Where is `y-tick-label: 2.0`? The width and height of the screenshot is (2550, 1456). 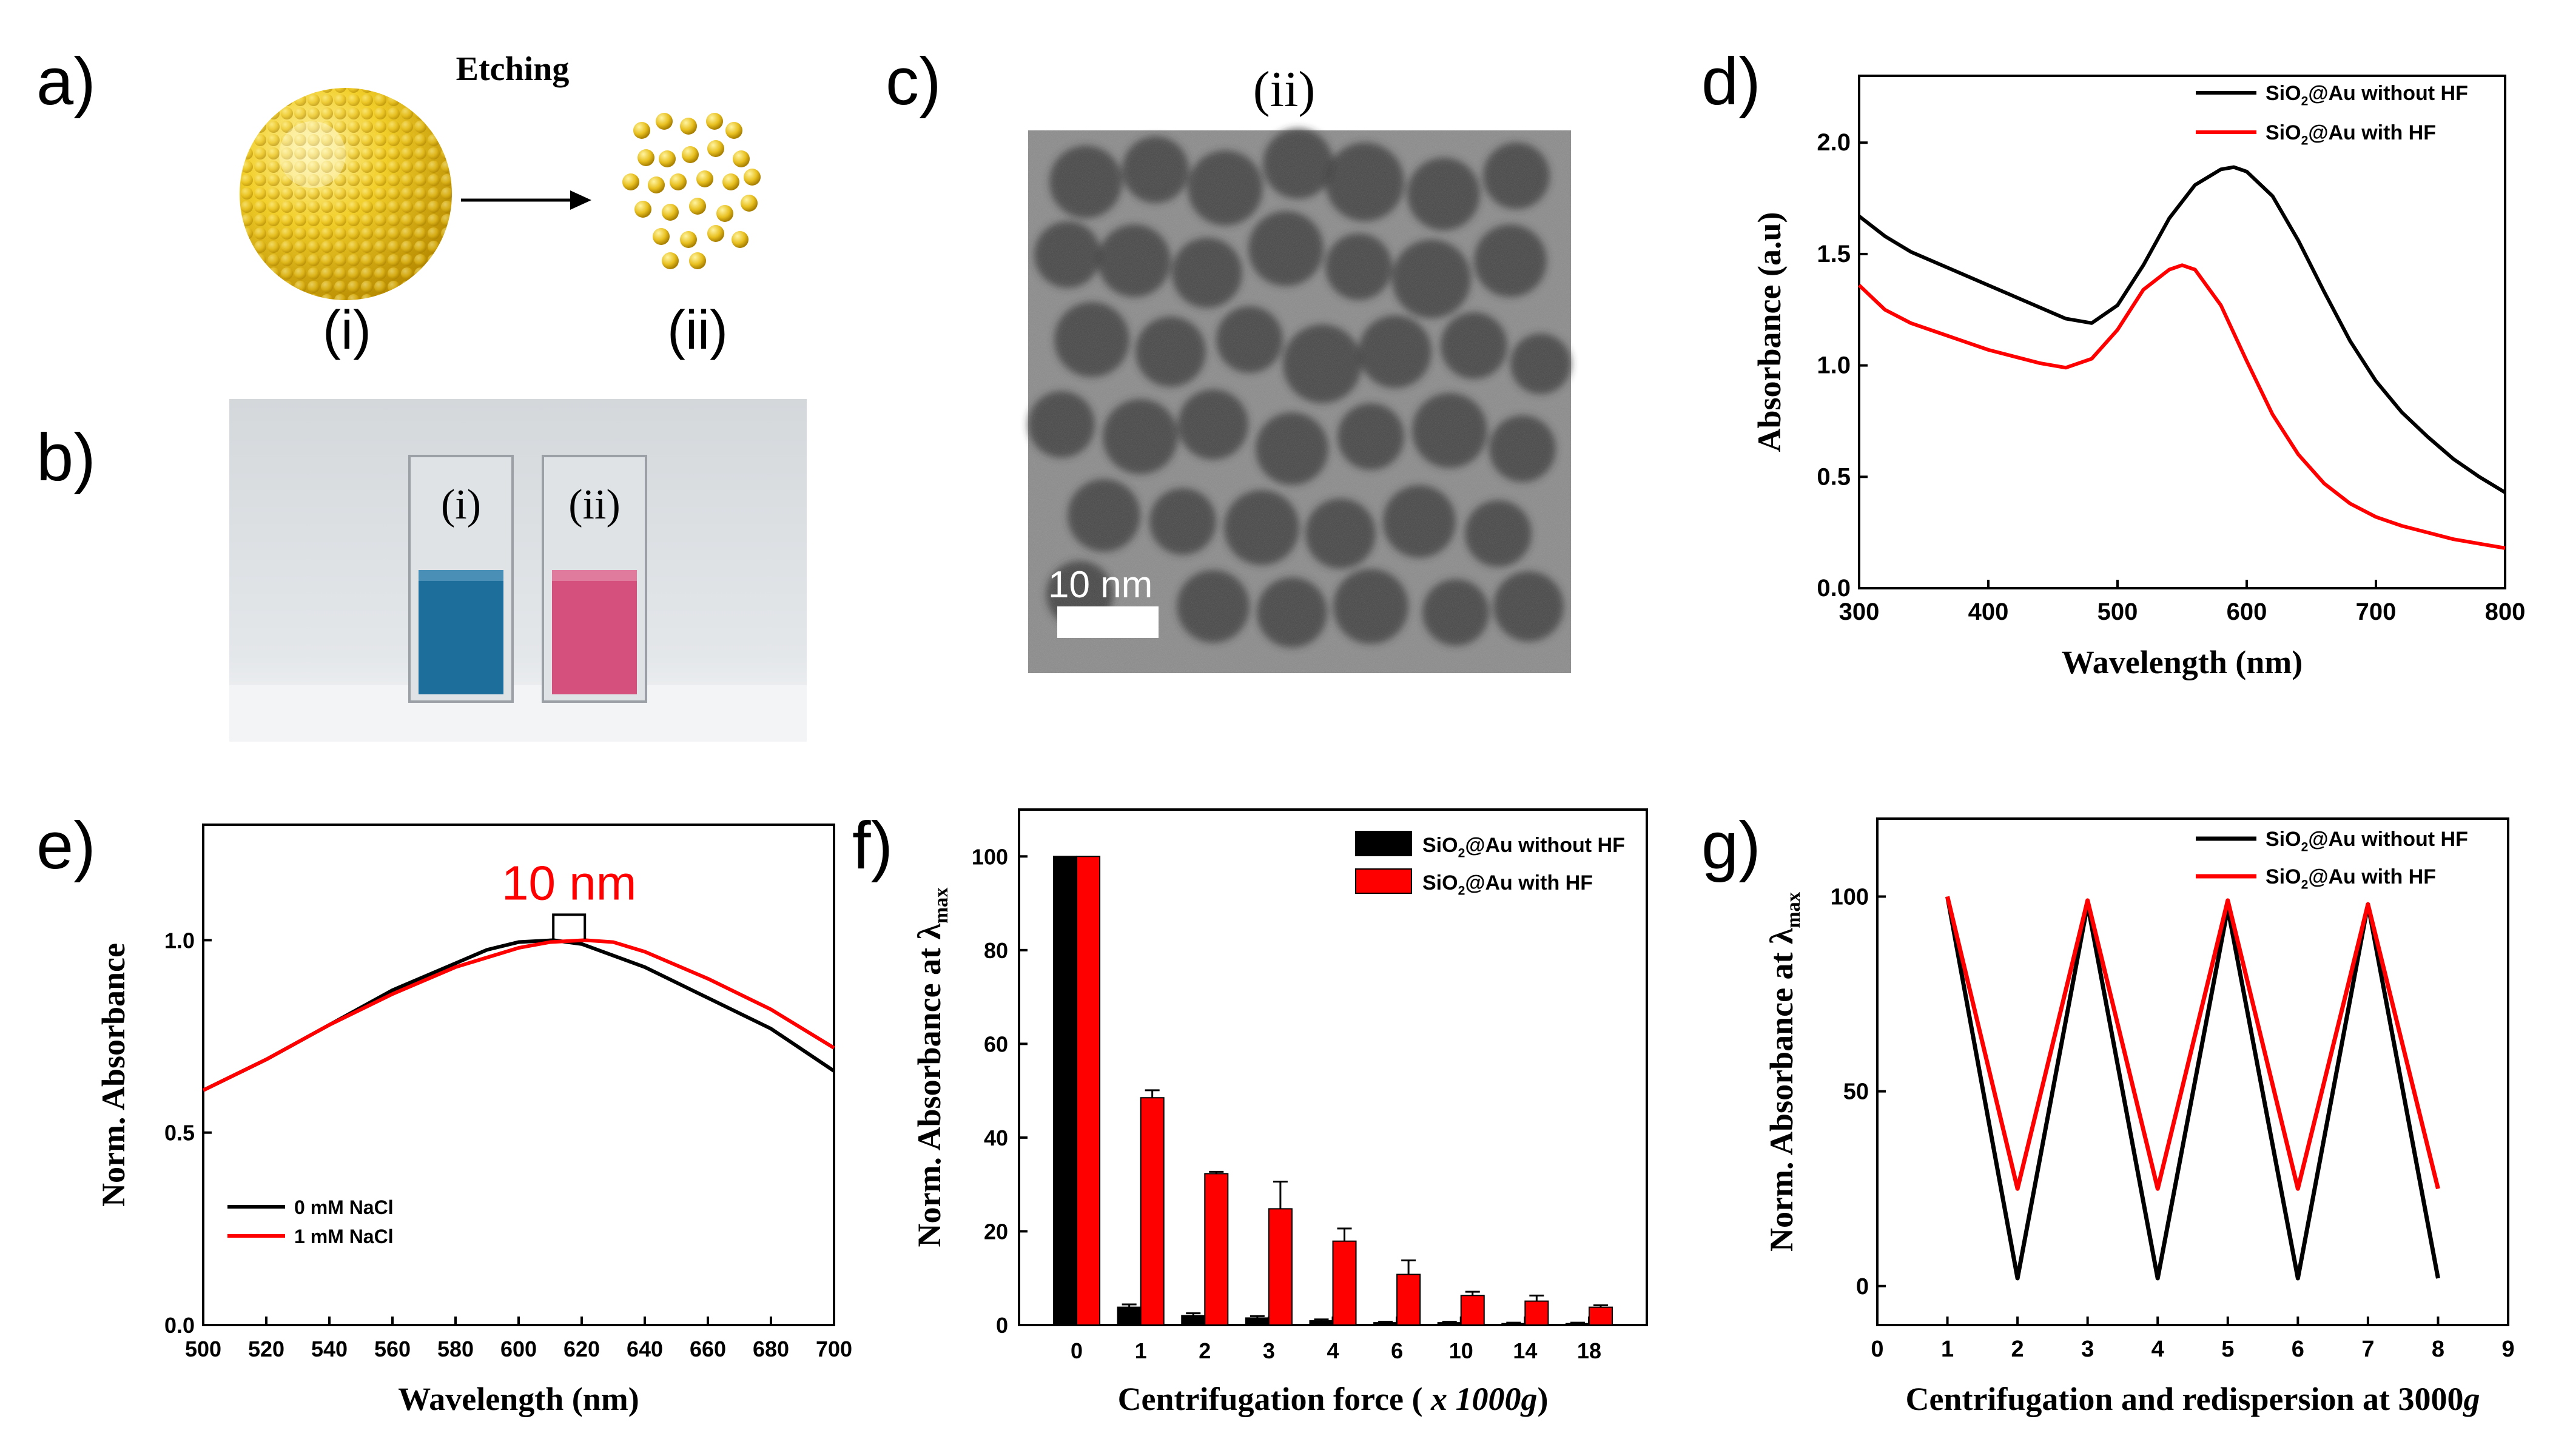 y-tick-label: 2.0 is located at coordinates (1834, 142).